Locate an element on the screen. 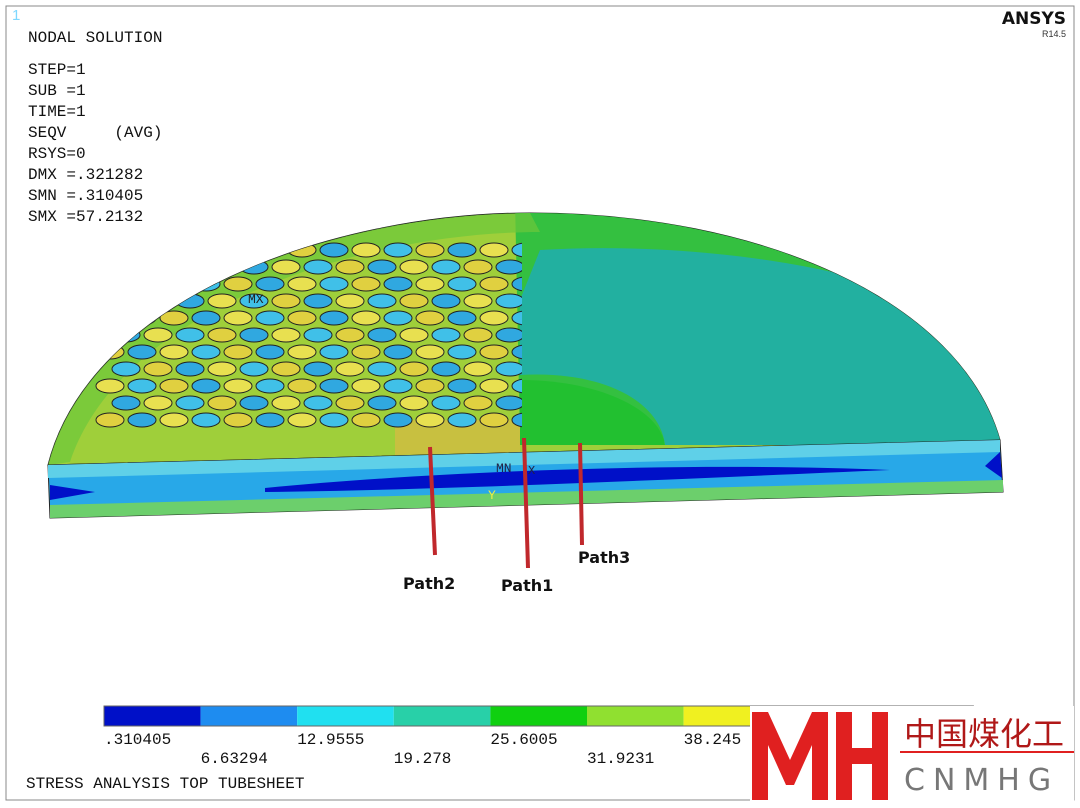 The image size is (1080, 808). info-line: SEQV (AVG) is located at coordinates (95, 133).